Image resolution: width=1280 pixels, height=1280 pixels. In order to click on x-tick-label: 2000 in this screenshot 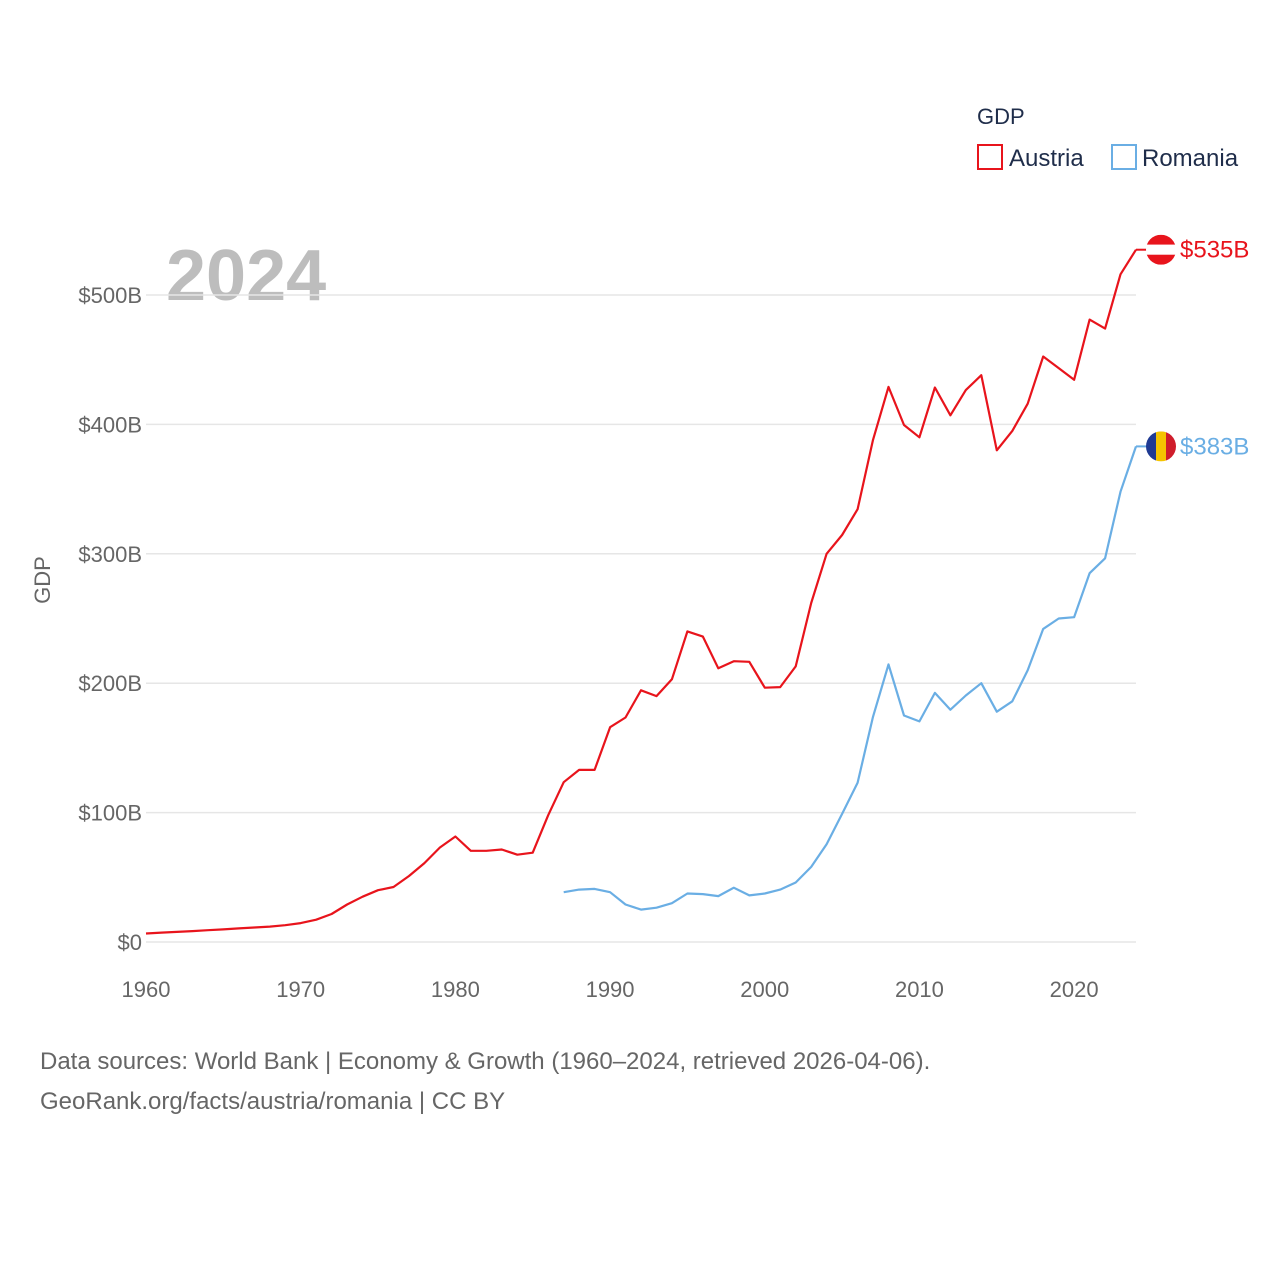, I will do `click(764, 989)`.